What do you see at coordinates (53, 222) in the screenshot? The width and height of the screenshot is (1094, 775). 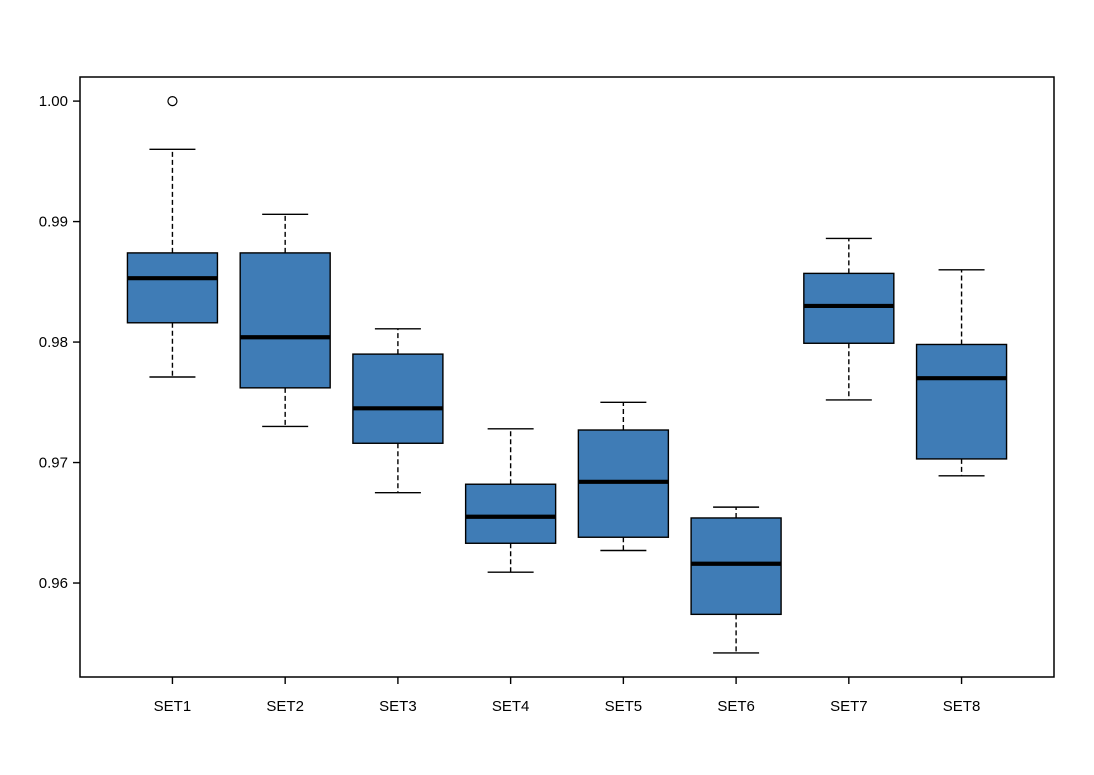 I see `y-tick-label: 0.99` at bounding box center [53, 222].